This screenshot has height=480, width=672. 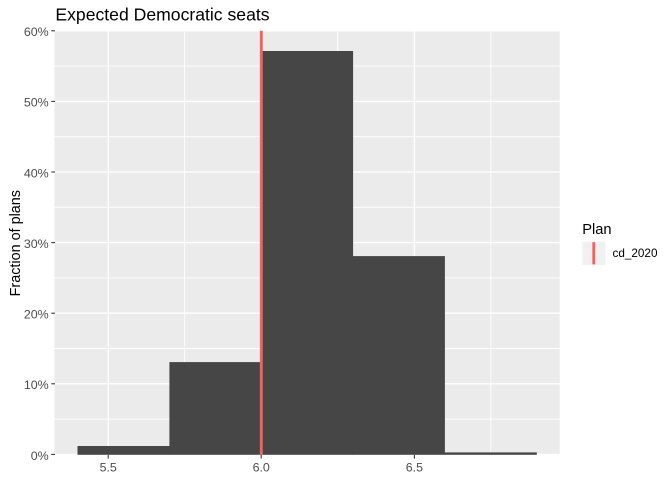 What do you see at coordinates (40, 456) in the screenshot?
I see `svg-text: 0%` at bounding box center [40, 456].